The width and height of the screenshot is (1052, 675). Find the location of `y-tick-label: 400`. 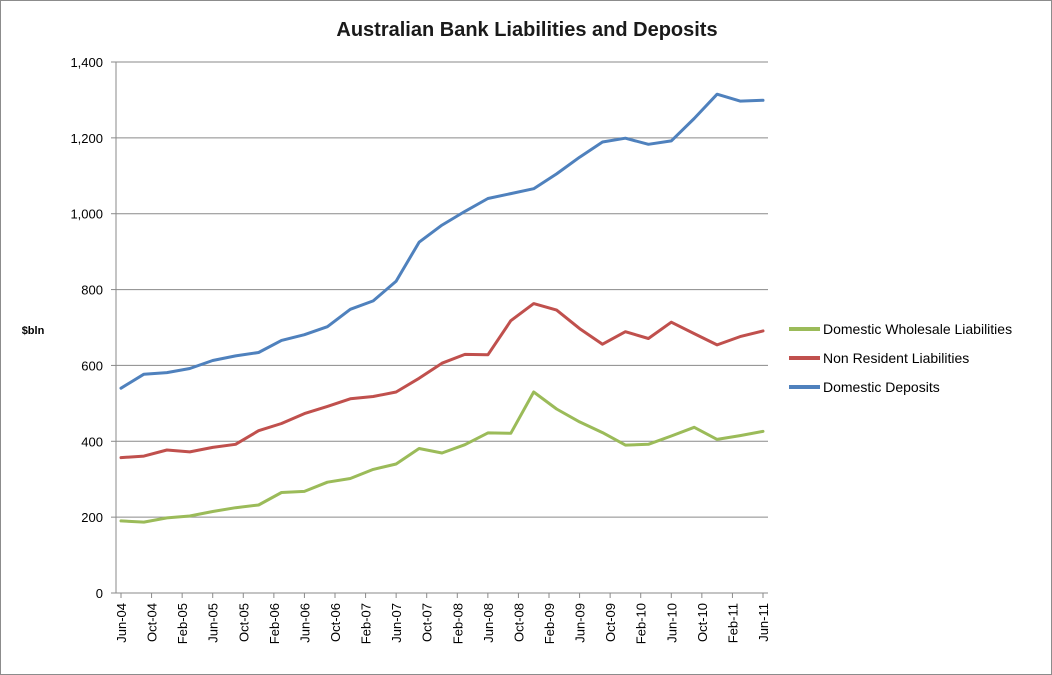

y-tick-label: 400 is located at coordinates (92, 441).